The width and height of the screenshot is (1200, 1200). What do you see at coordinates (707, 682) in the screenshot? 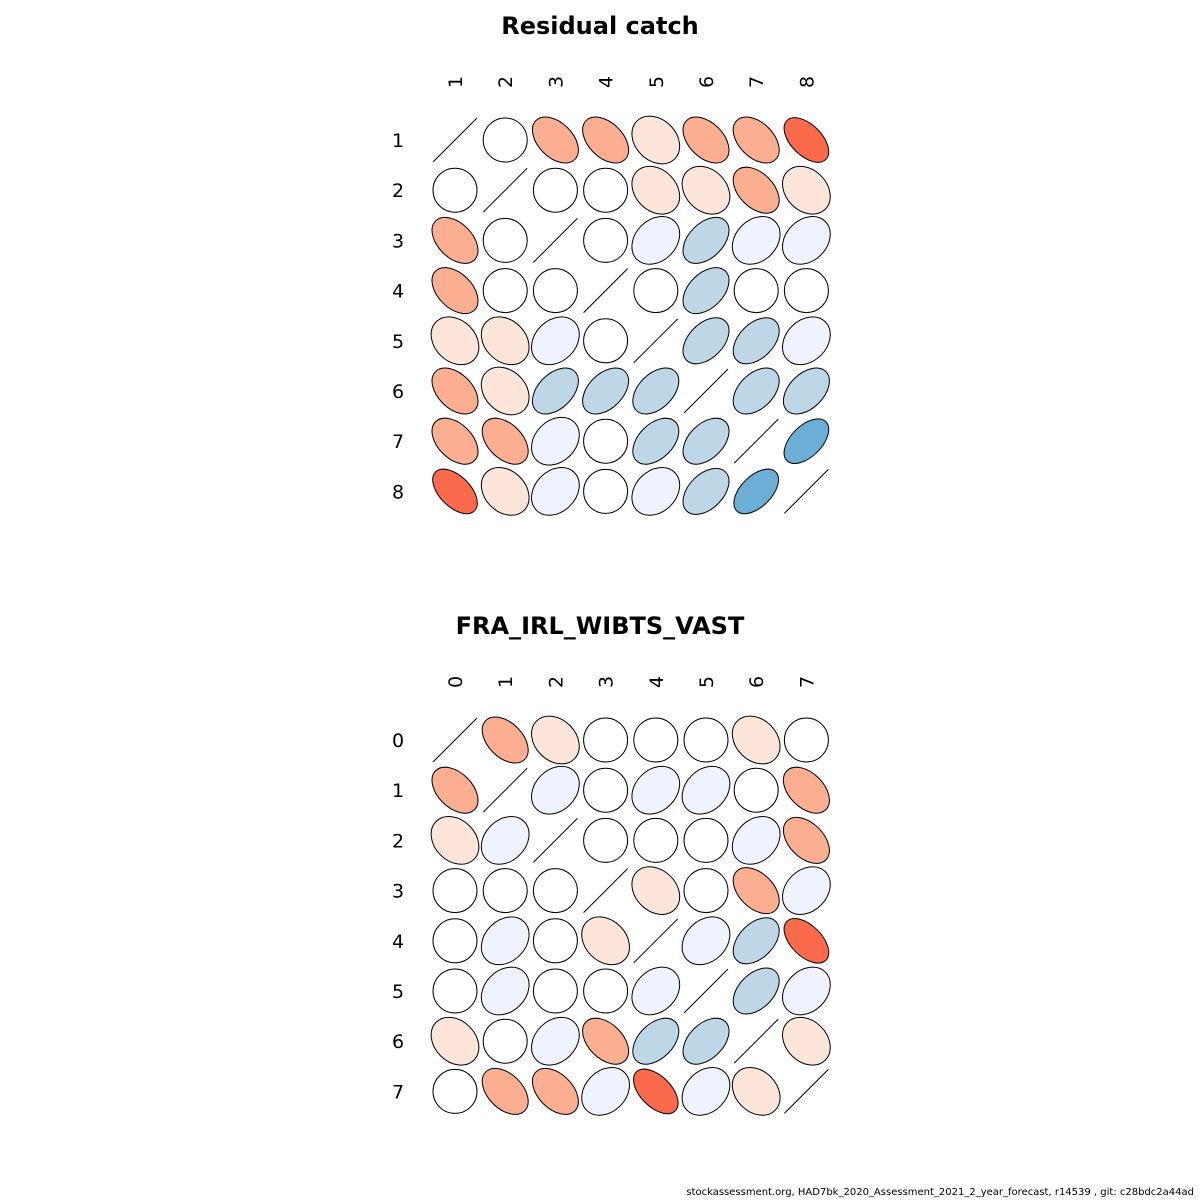
I see `column-label: 5` at bounding box center [707, 682].